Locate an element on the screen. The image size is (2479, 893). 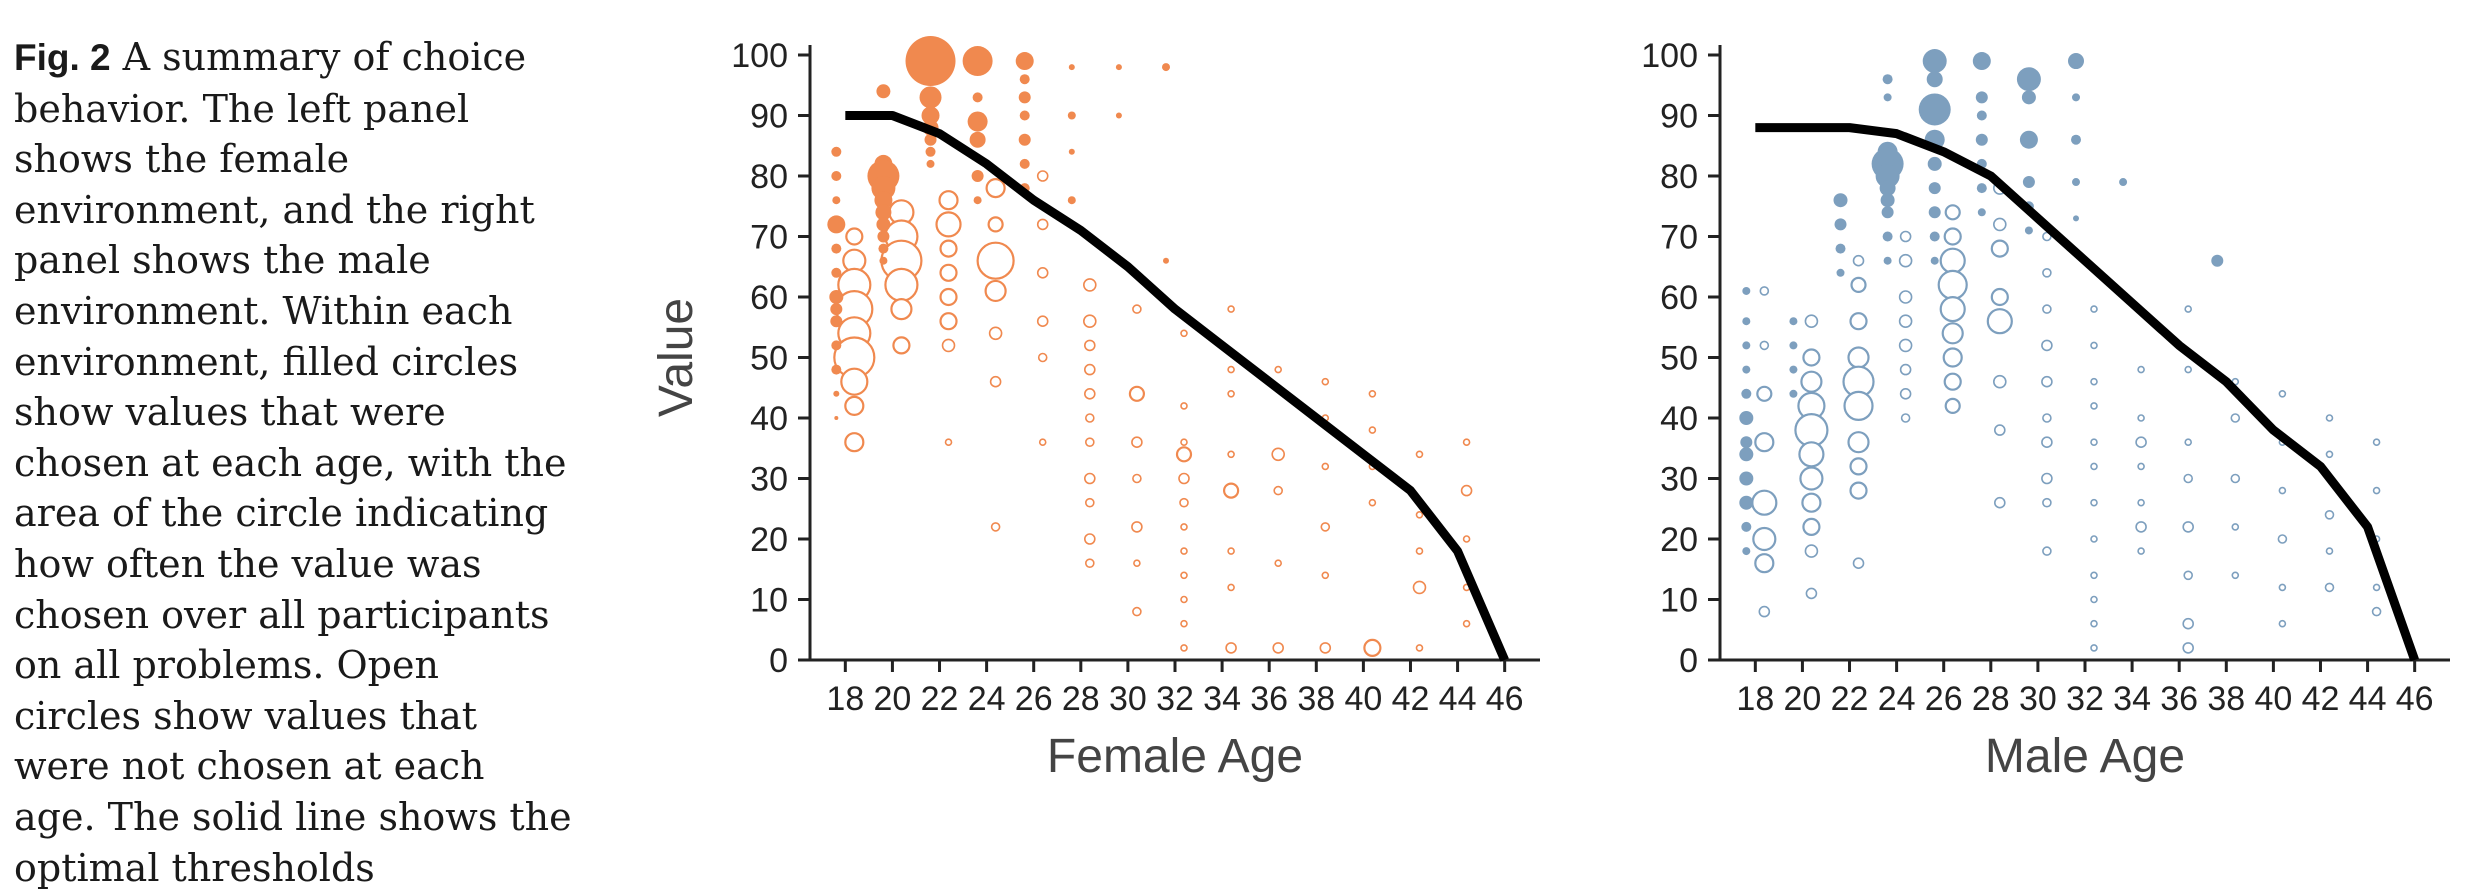
y-tick-label: 30 is located at coordinates (1679, 480).